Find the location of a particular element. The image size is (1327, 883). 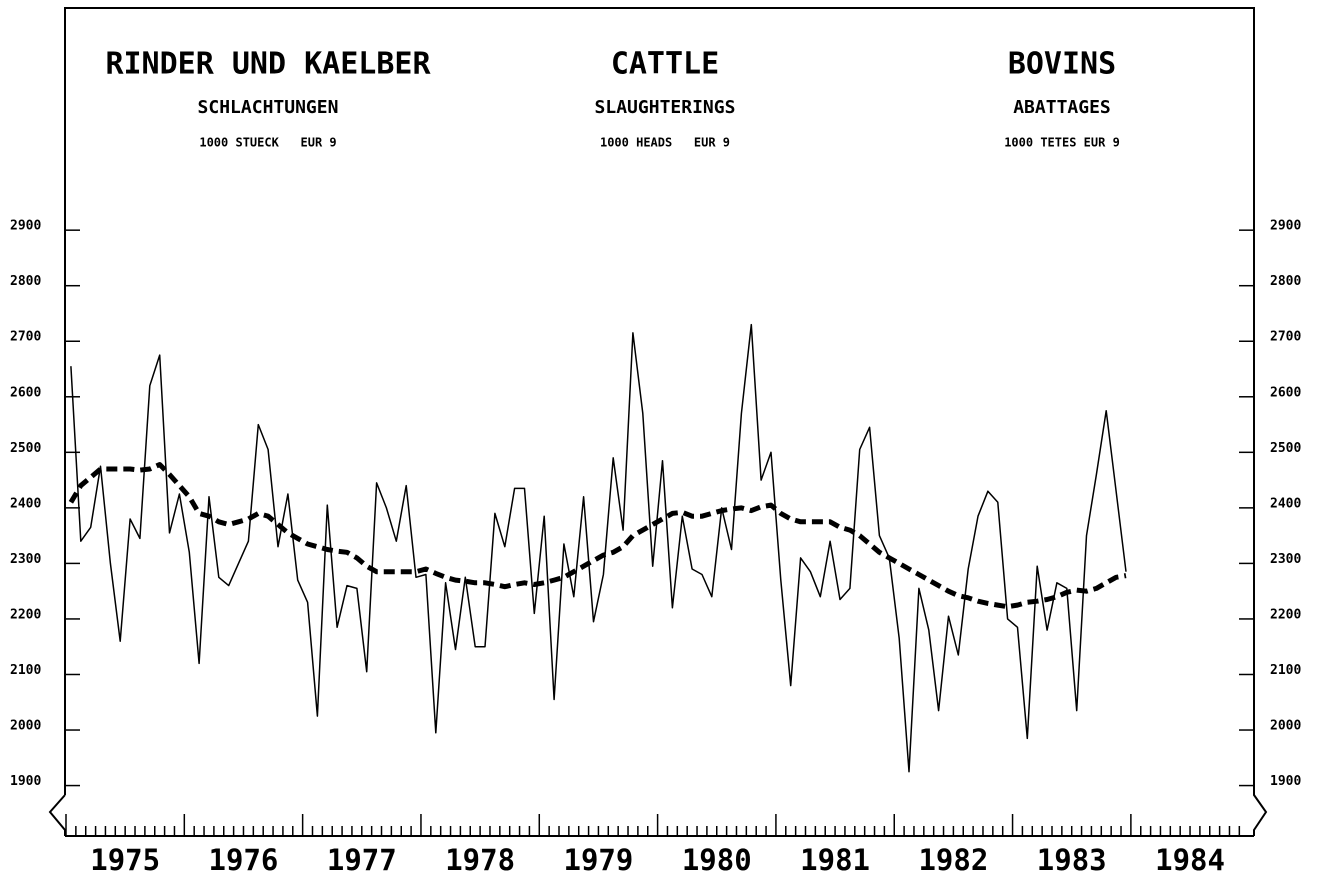

y-tick-label-right: 2600 is located at coordinates (1285, 392).